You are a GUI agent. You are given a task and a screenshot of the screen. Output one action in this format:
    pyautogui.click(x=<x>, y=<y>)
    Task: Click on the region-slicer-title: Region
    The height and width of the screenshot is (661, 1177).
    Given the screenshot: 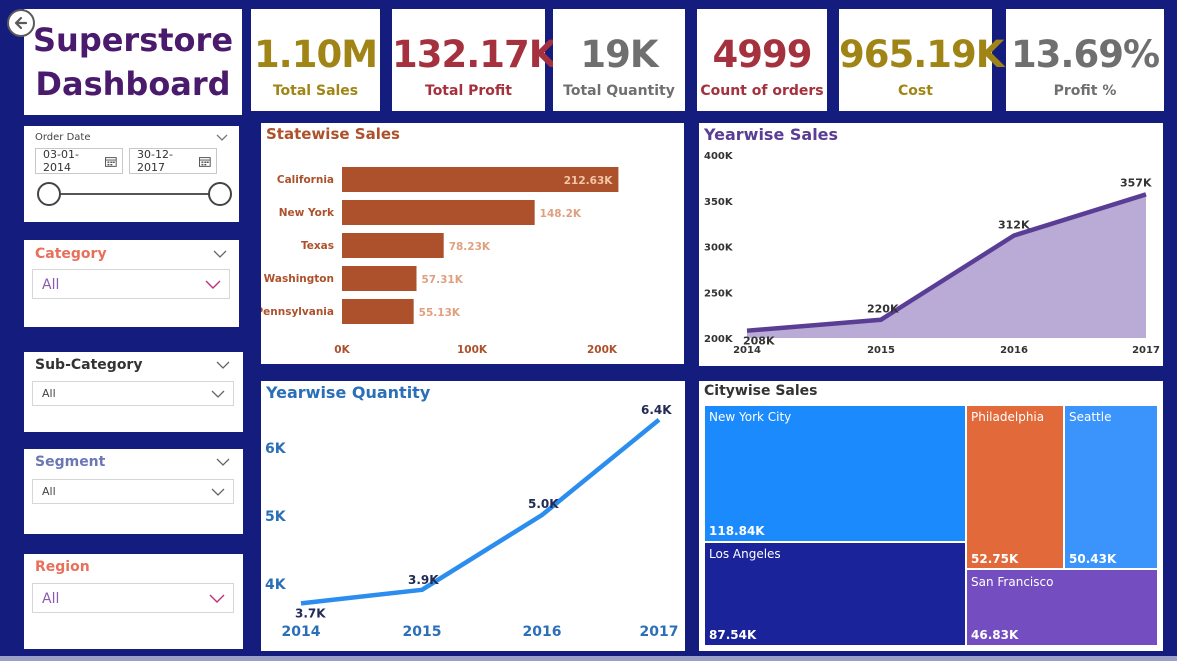 What is the action you would take?
    pyautogui.click(x=62, y=567)
    